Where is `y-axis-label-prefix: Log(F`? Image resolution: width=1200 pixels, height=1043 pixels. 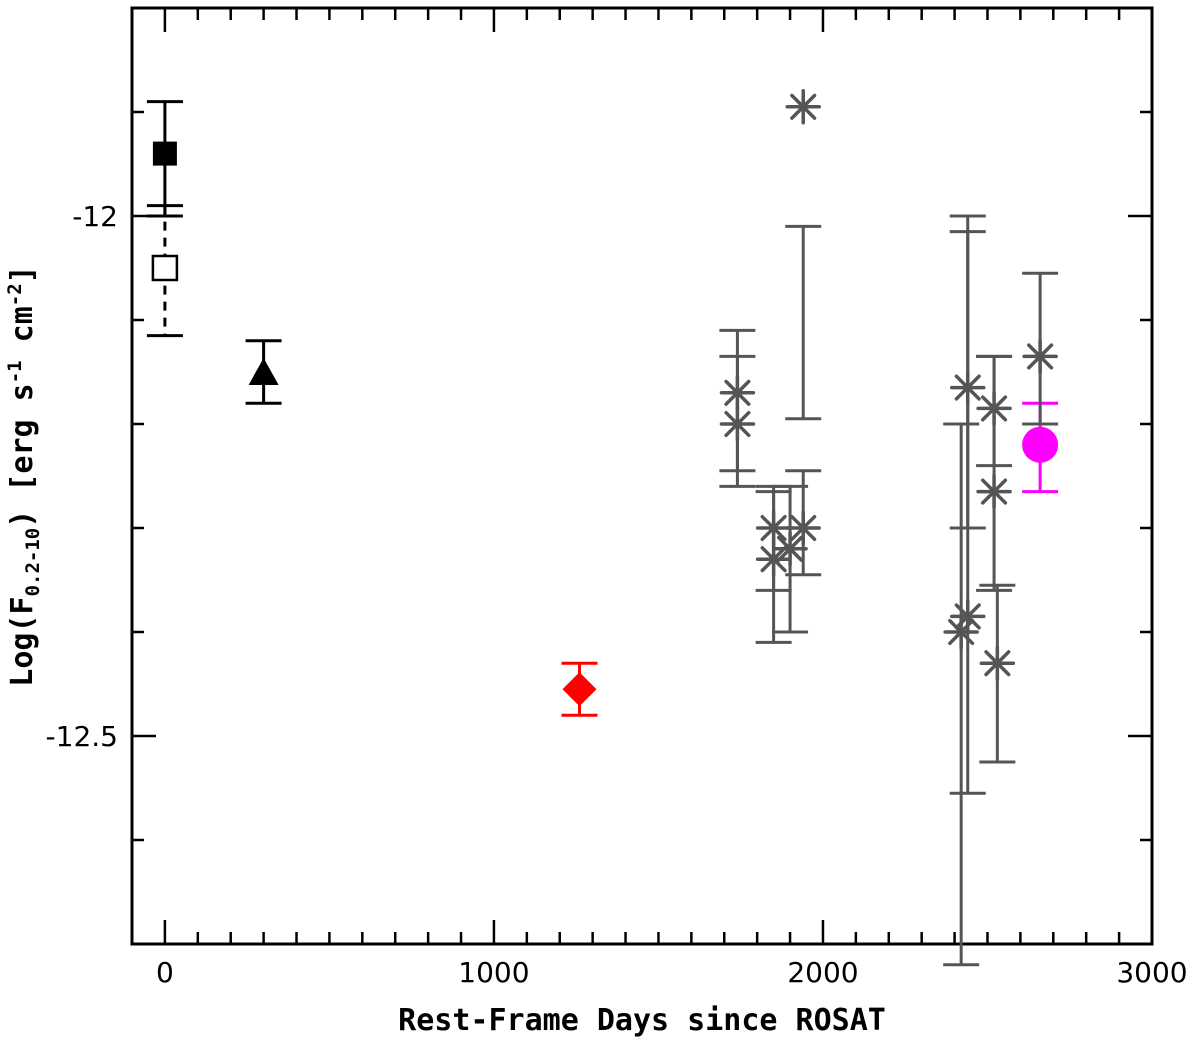 y-axis-label-prefix: Log(F is located at coordinates (22, 641).